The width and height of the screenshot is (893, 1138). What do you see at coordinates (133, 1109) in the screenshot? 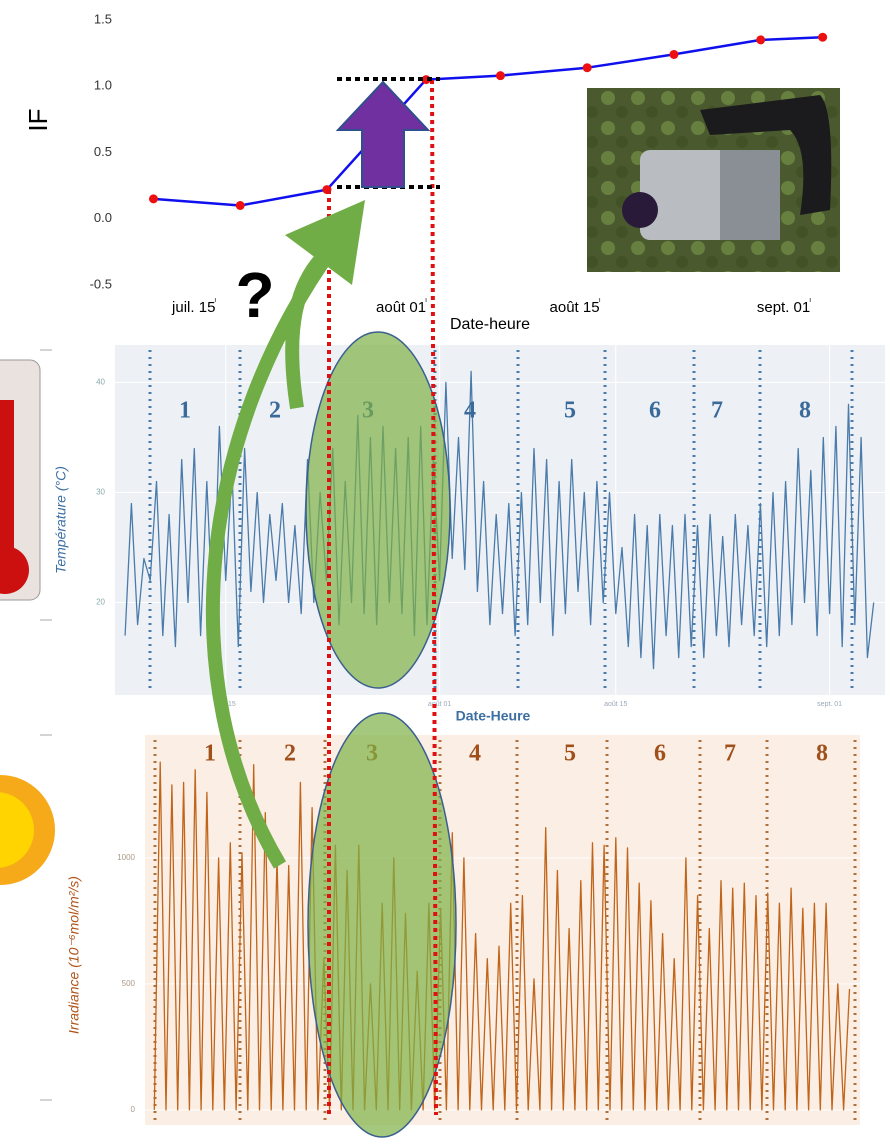
I see `y-tick-label: 0` at bounding box center [133, 1109].